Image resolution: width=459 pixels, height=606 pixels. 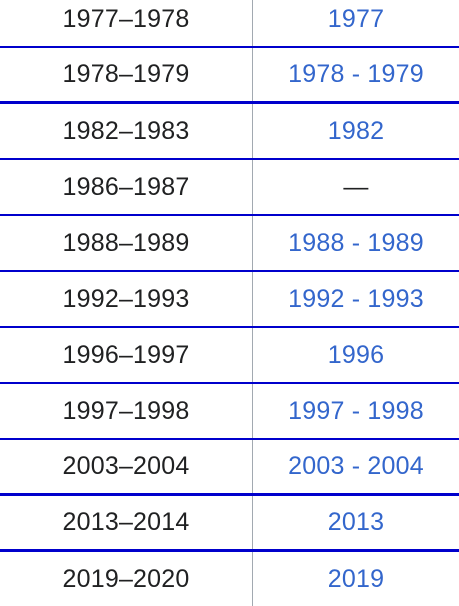 I want to click on season-link: 1997 - 1998, so click(x=356, y=410).